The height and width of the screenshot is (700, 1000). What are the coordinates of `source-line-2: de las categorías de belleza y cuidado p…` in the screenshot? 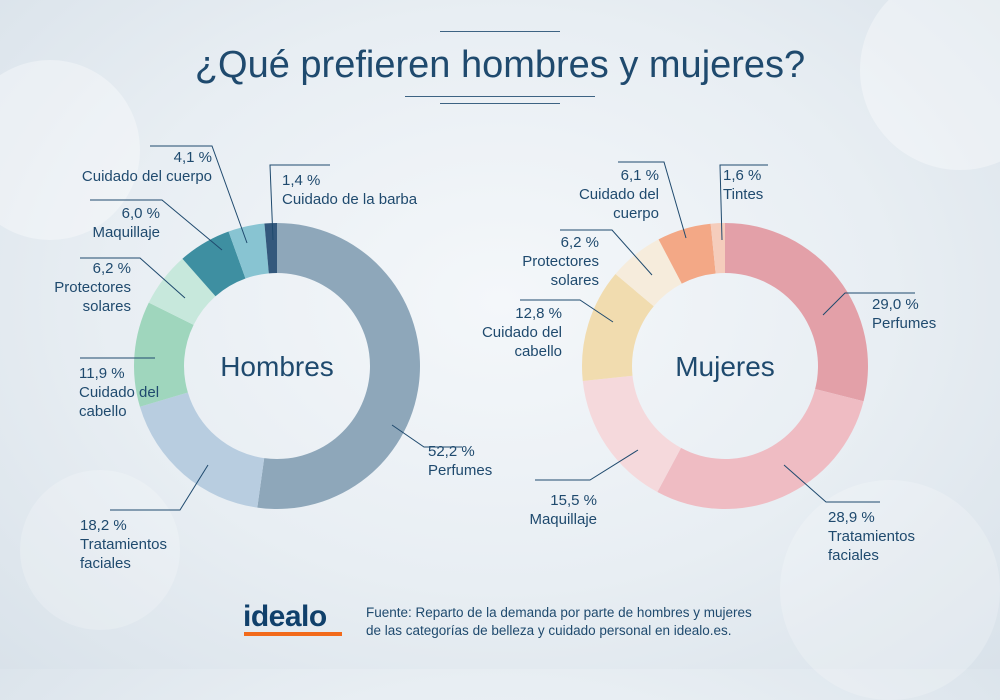 It's located at (549, 630).